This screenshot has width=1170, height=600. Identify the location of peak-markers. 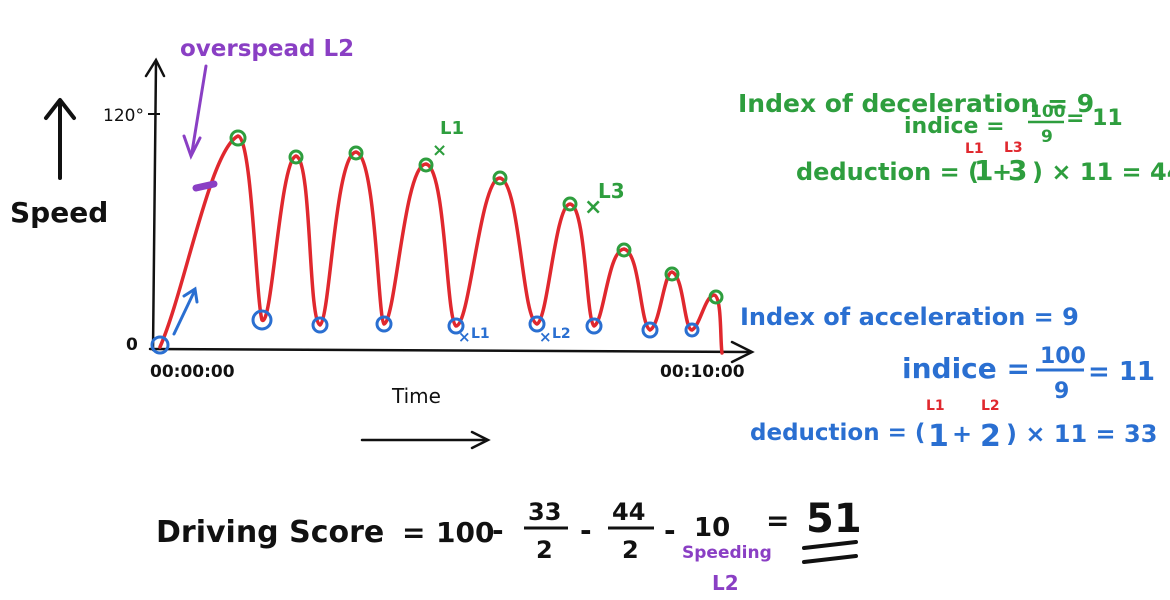
(476, 217).